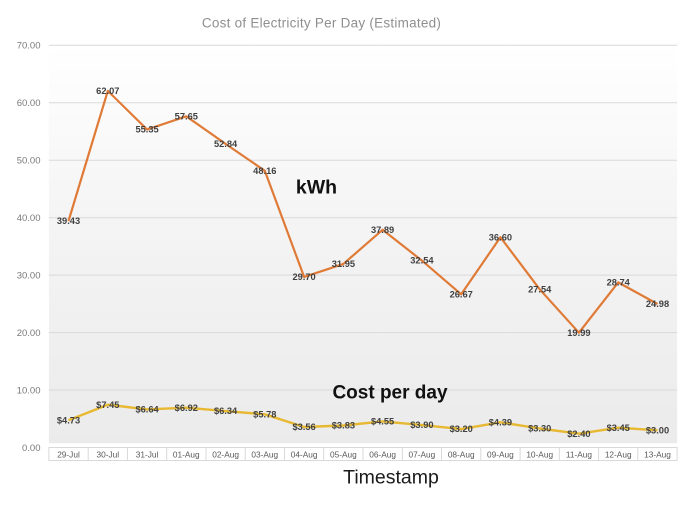  I want to click on svg-text: $3.20, so click(461, 429).